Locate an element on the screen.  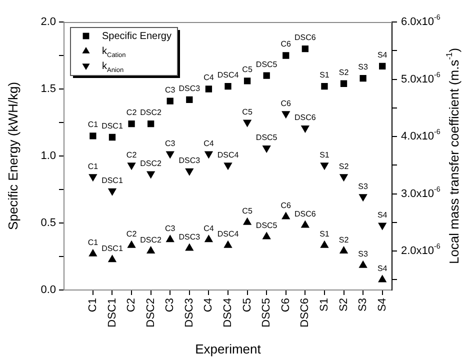
x-tick-label: DSC3 is located at coordinates (189, 313).